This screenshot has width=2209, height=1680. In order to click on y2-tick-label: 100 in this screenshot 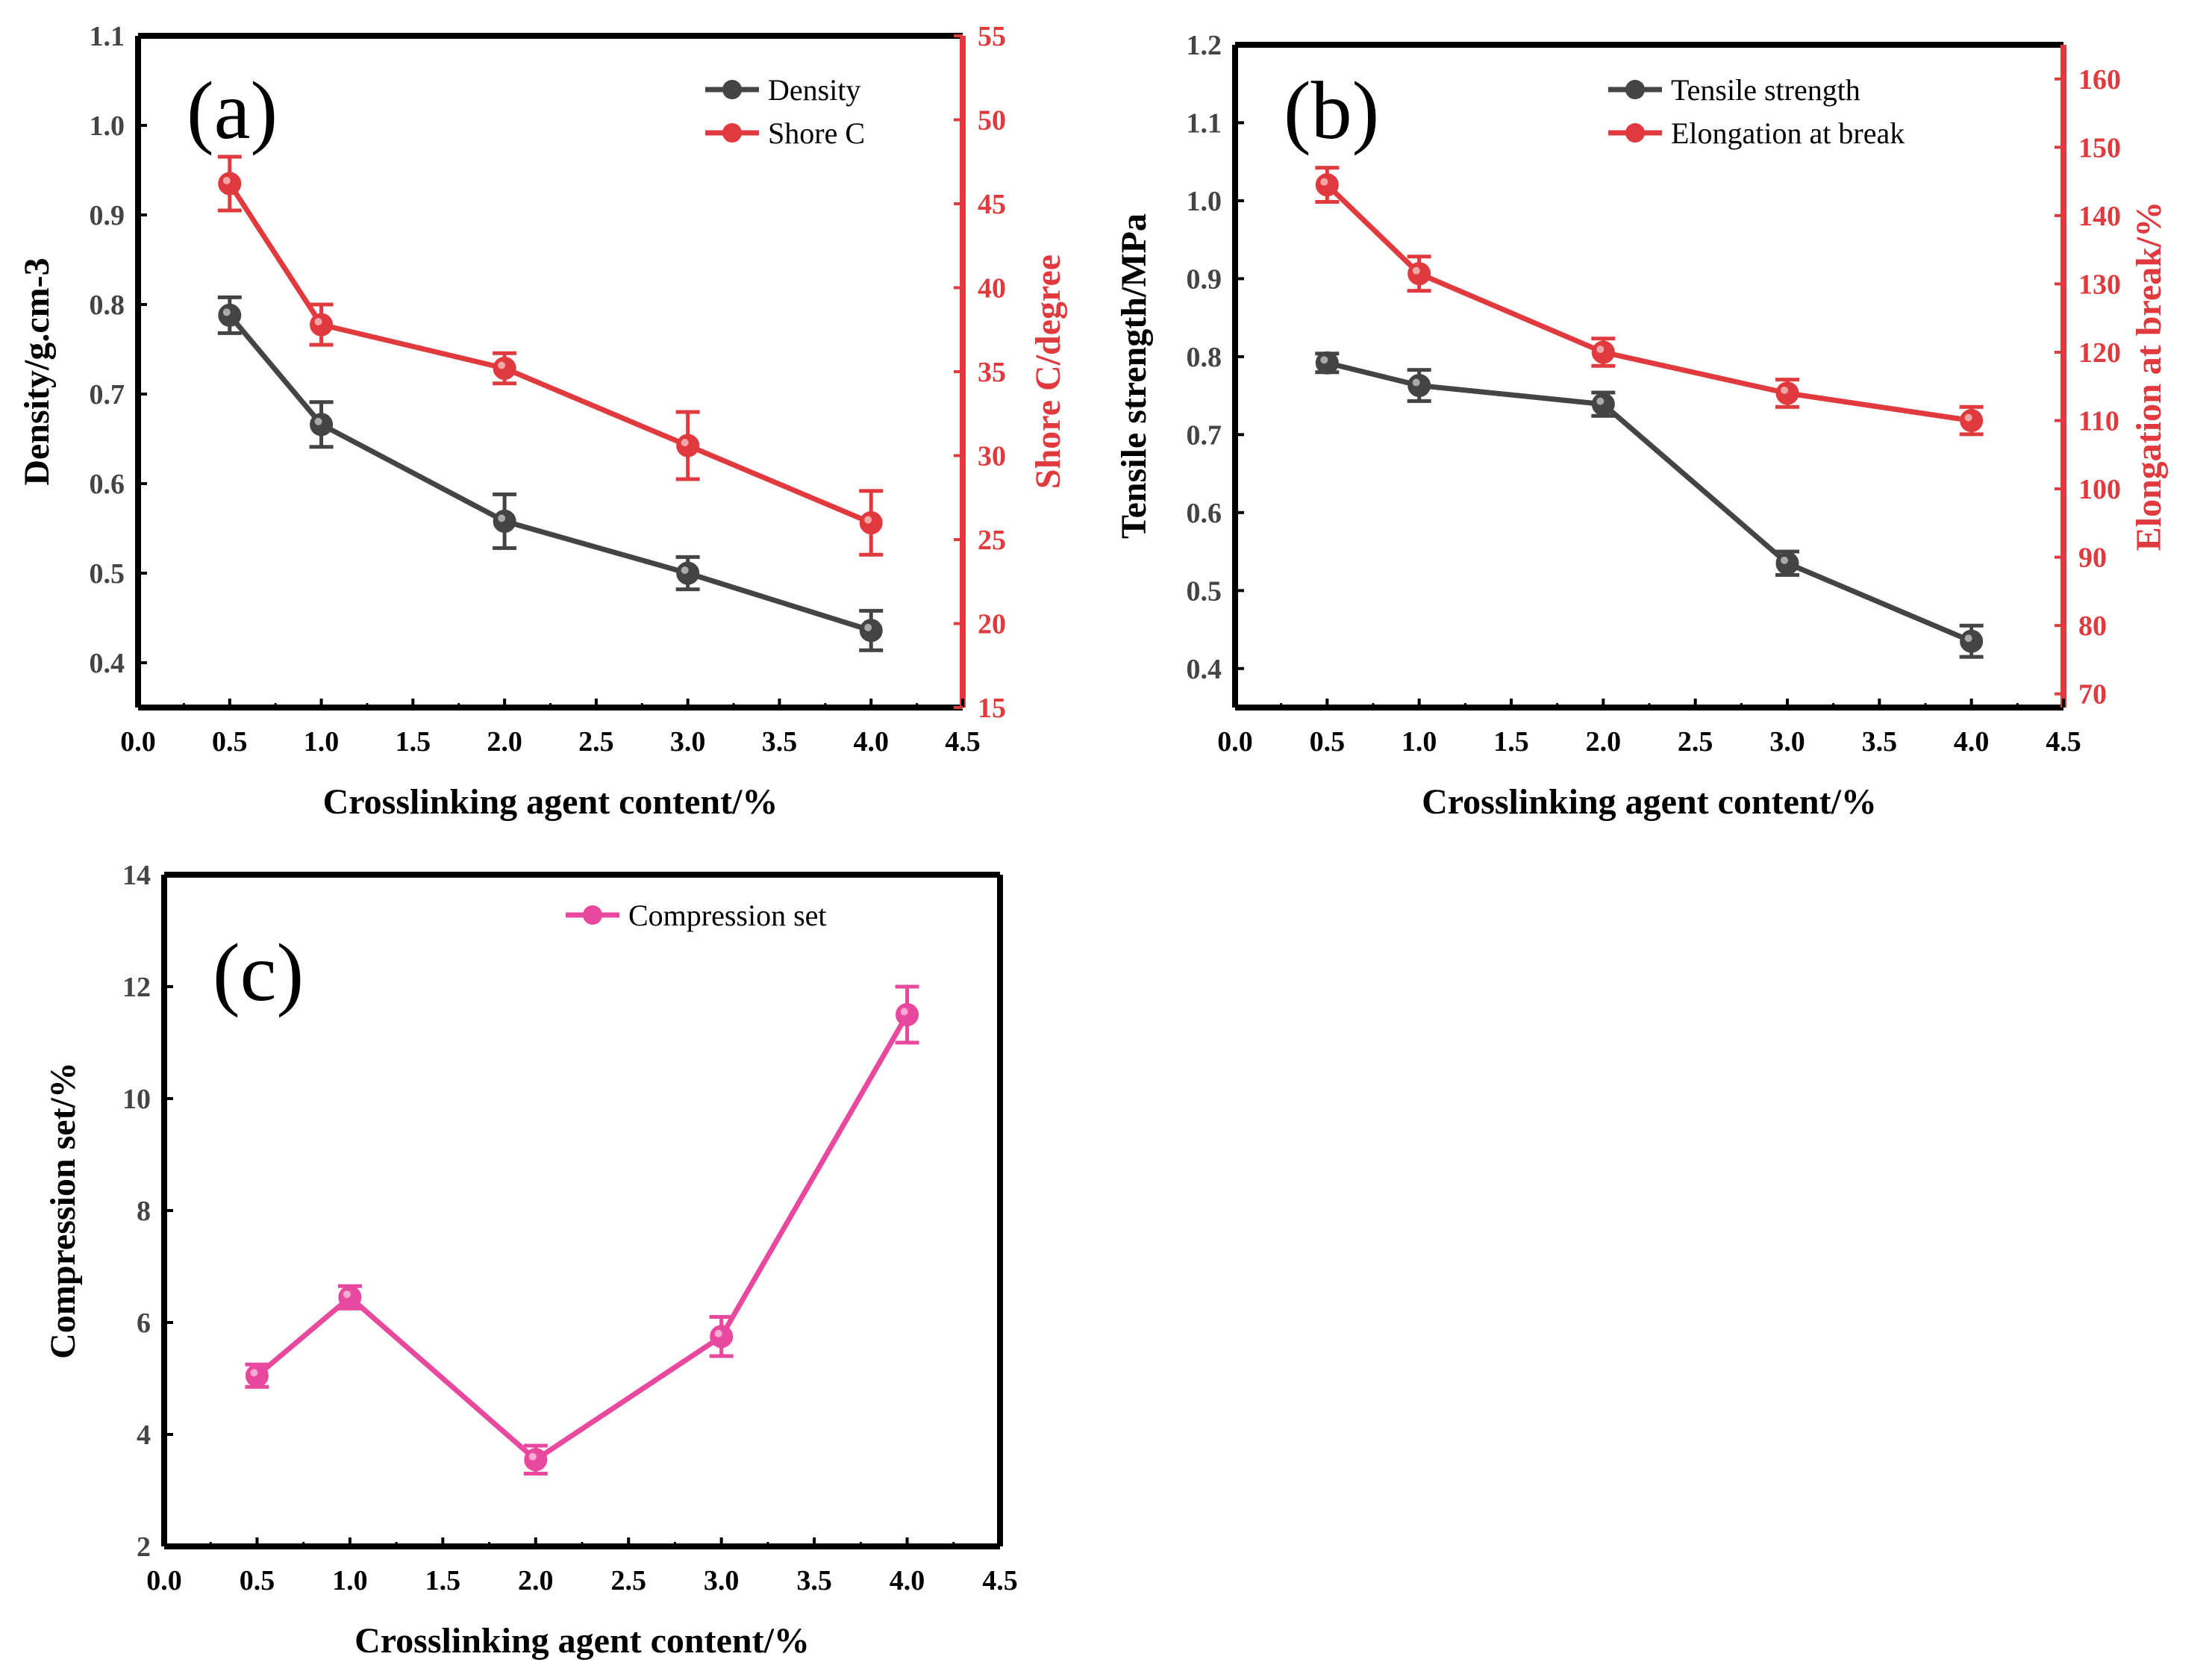, I will do `click(2099, 489)`.